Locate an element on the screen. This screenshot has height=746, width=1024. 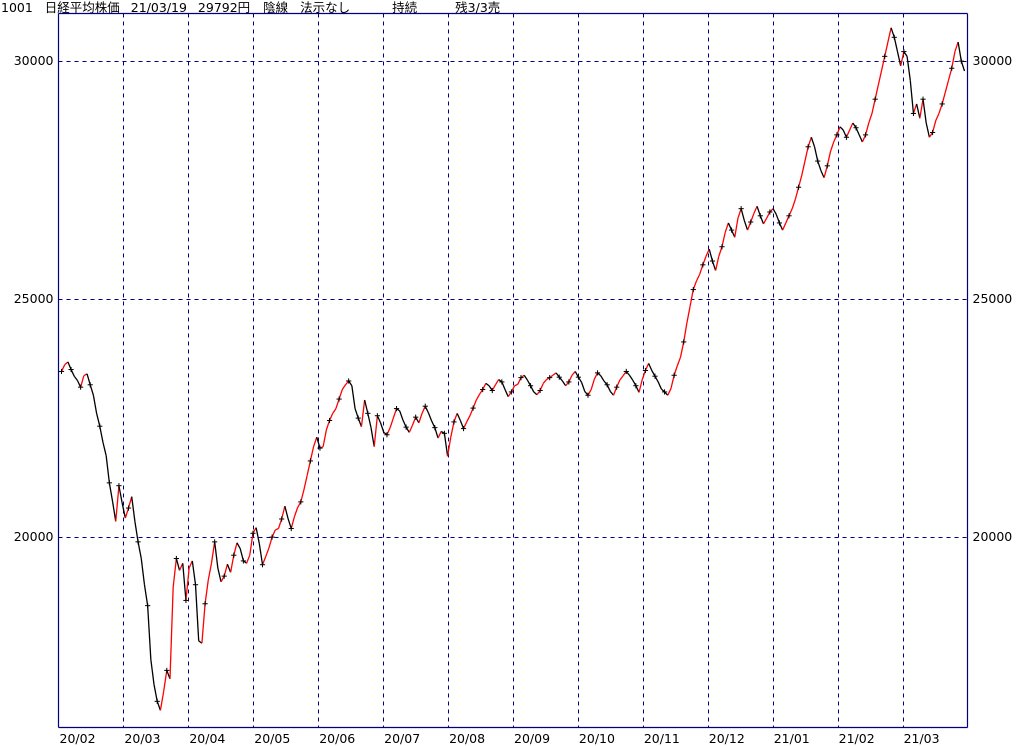
x-axis-label: 20/08 is located at coordinates (467, 738).